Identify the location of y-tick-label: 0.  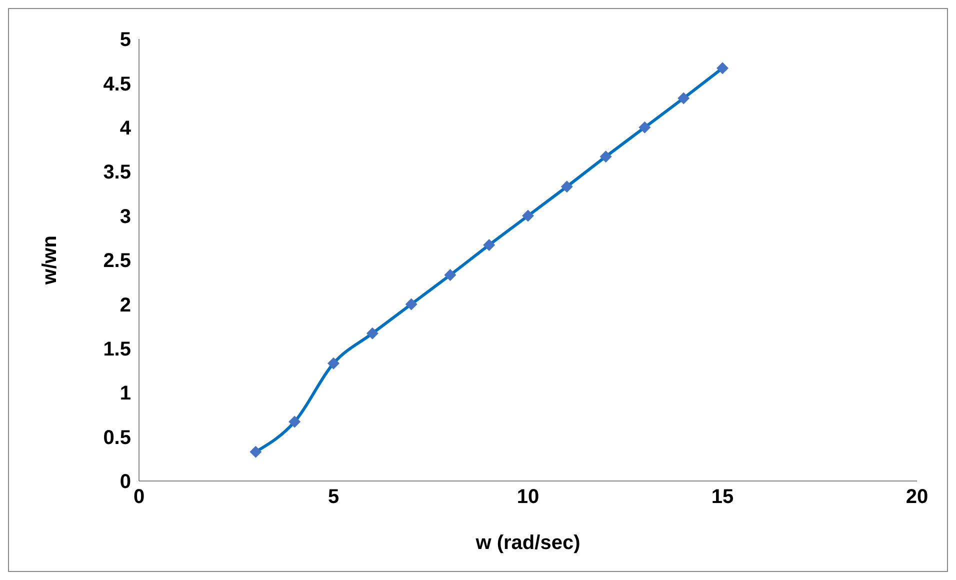
(125, 482).